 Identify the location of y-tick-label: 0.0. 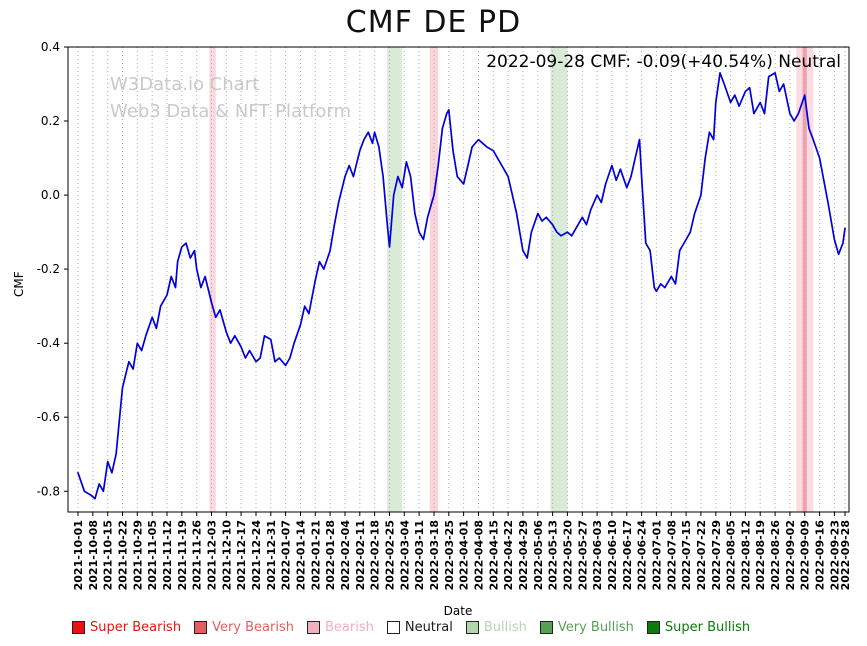
(50, 195).